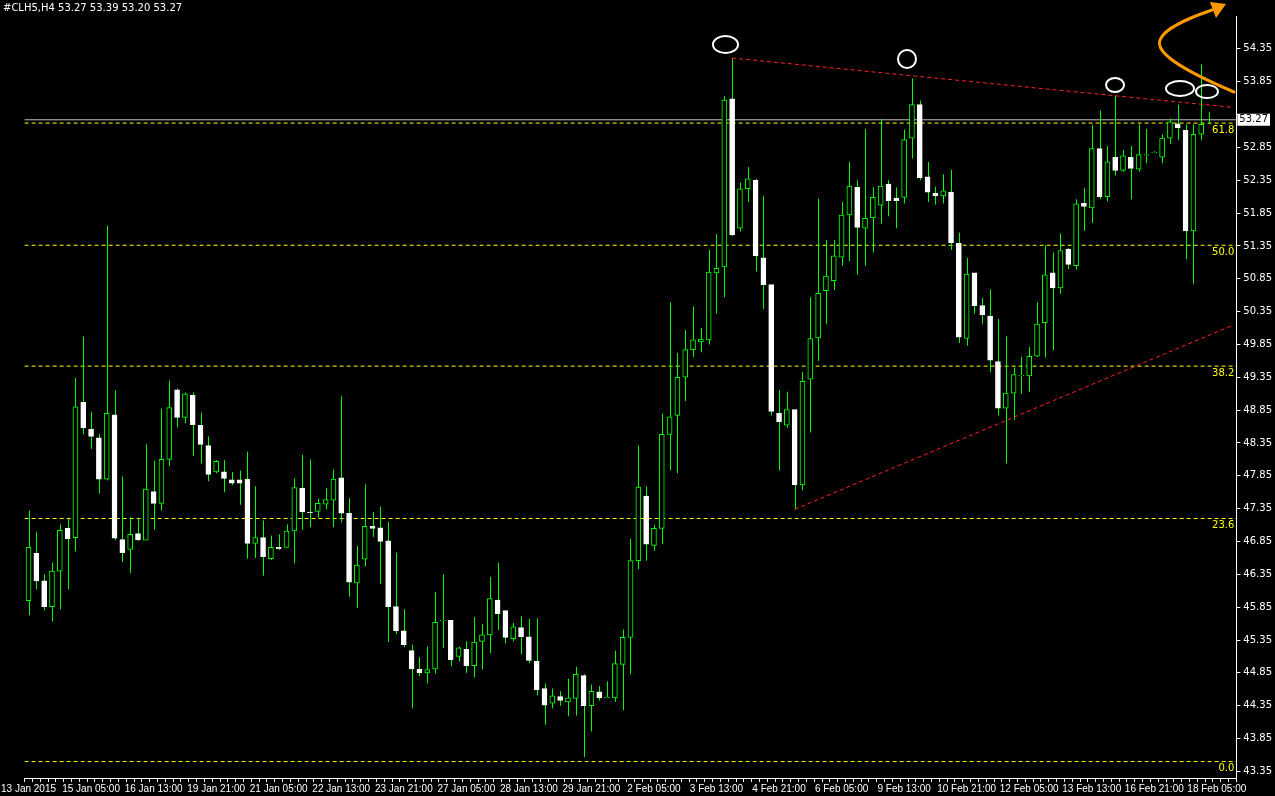 The height and width of the screenshot is (796, 1275). Describe the element at coordinates (529, 788) in the screenshot. I see `x-tick-label: 28 Jan 13:00` at that location.